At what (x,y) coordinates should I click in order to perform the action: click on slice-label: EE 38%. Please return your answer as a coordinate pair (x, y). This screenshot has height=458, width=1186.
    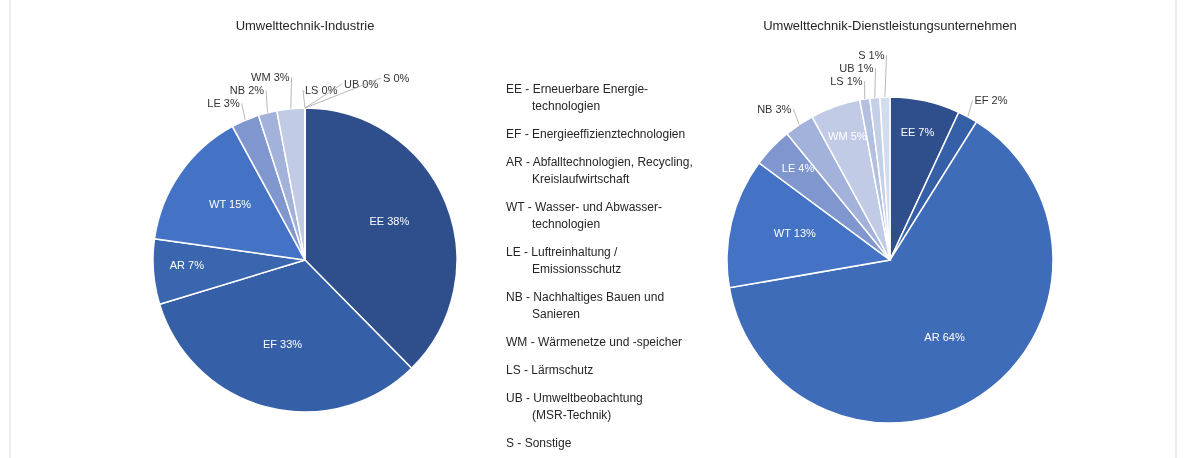
    Looking at the image, I should click on (389, 221).